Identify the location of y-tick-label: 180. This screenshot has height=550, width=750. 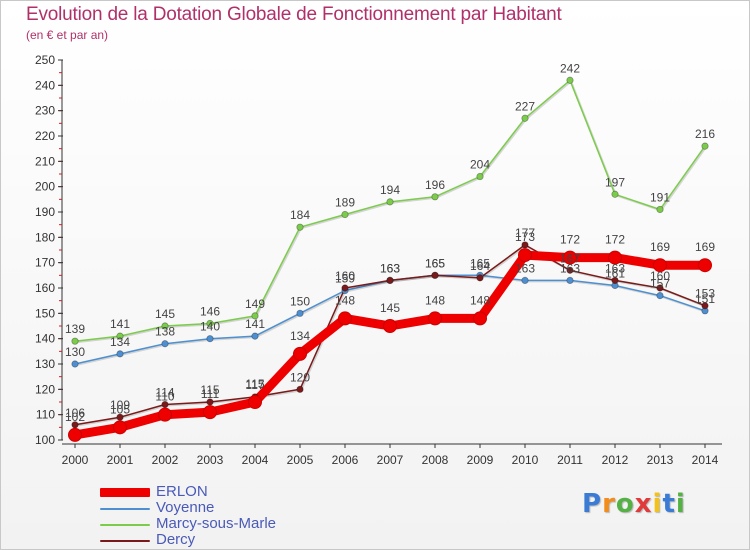
(45, 237).